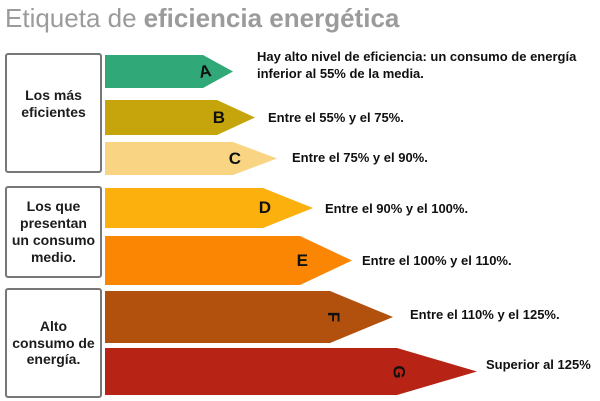 Image resolution: width=600 pixels, height=401 pixels. What do you see at coordinates (264, 207) in the screenshot?
I see `arrow-letter-d: D` at bounding box center [264, 207].